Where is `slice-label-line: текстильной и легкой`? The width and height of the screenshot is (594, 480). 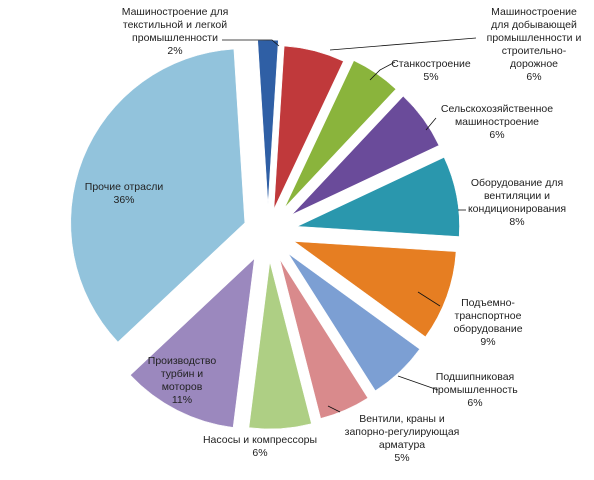 slice-label-line: текстильной и легкой is located at coordinates (175, 25).